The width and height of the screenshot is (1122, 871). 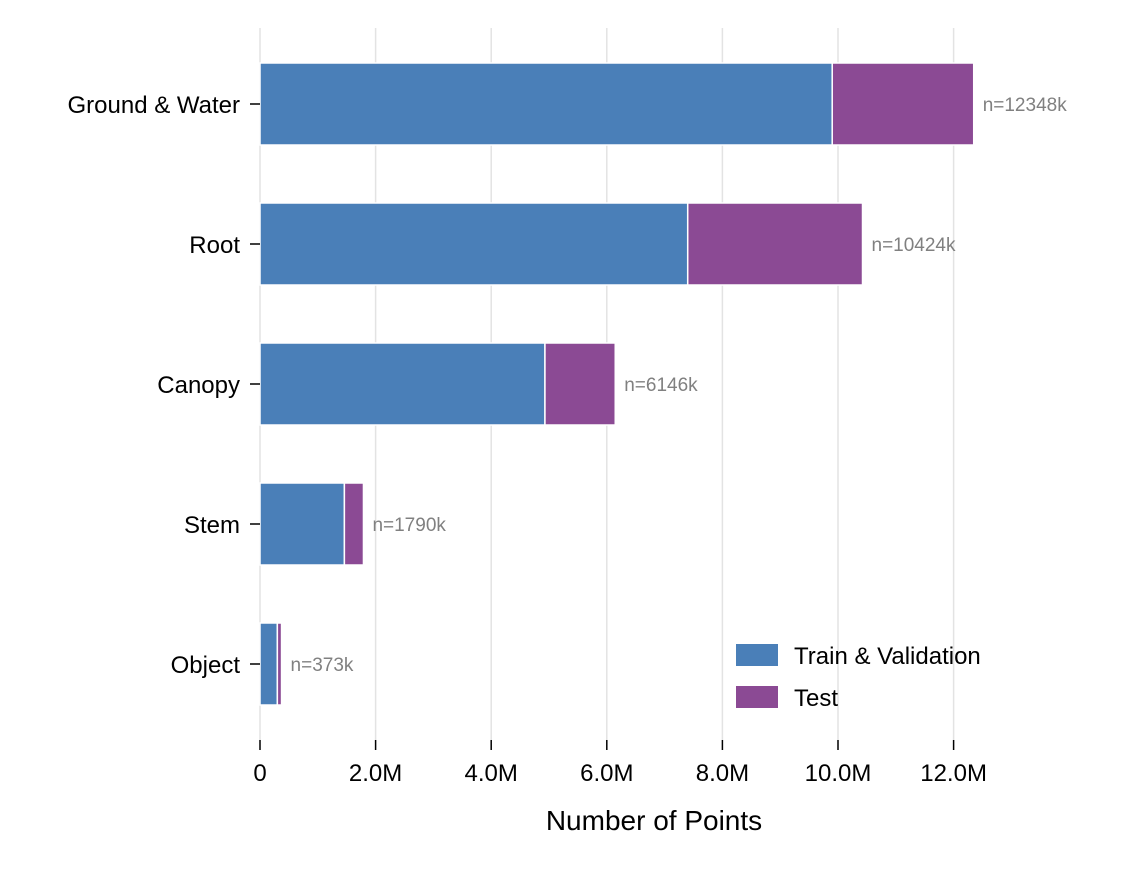 I want to click on legend-swatch-test, so click(x=757, y=697).